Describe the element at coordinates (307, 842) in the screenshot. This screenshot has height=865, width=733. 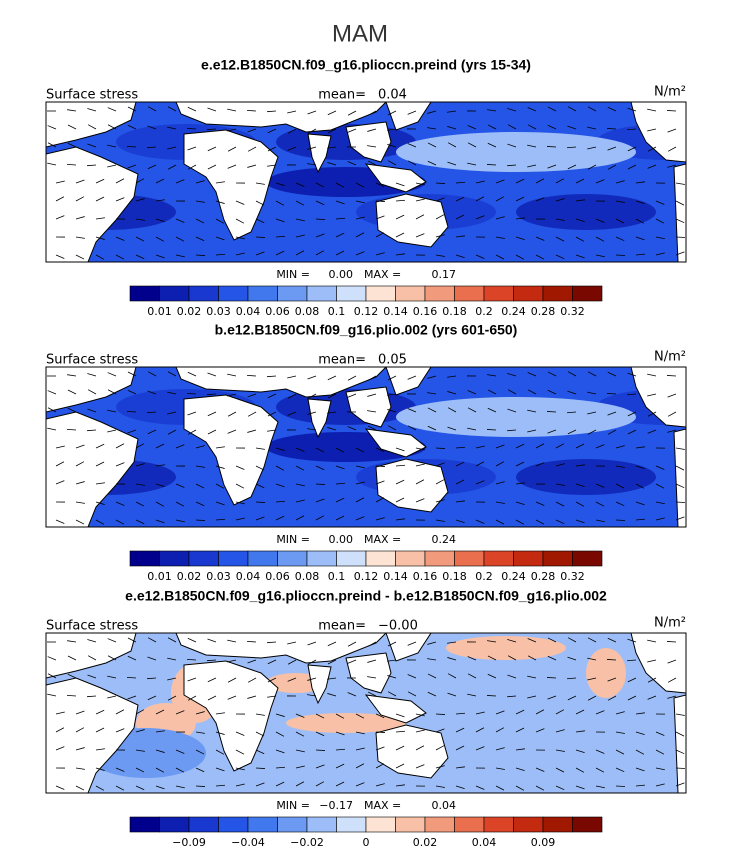
I see `colorbar-label: −0.02` at that location.